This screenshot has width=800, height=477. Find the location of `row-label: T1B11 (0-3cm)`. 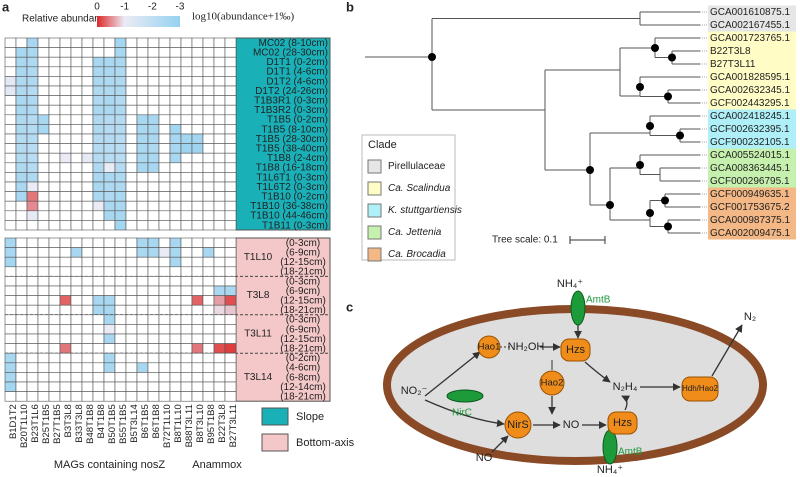

row-label: T1B11 (0-3cm) is located at coordinates (295, 225).